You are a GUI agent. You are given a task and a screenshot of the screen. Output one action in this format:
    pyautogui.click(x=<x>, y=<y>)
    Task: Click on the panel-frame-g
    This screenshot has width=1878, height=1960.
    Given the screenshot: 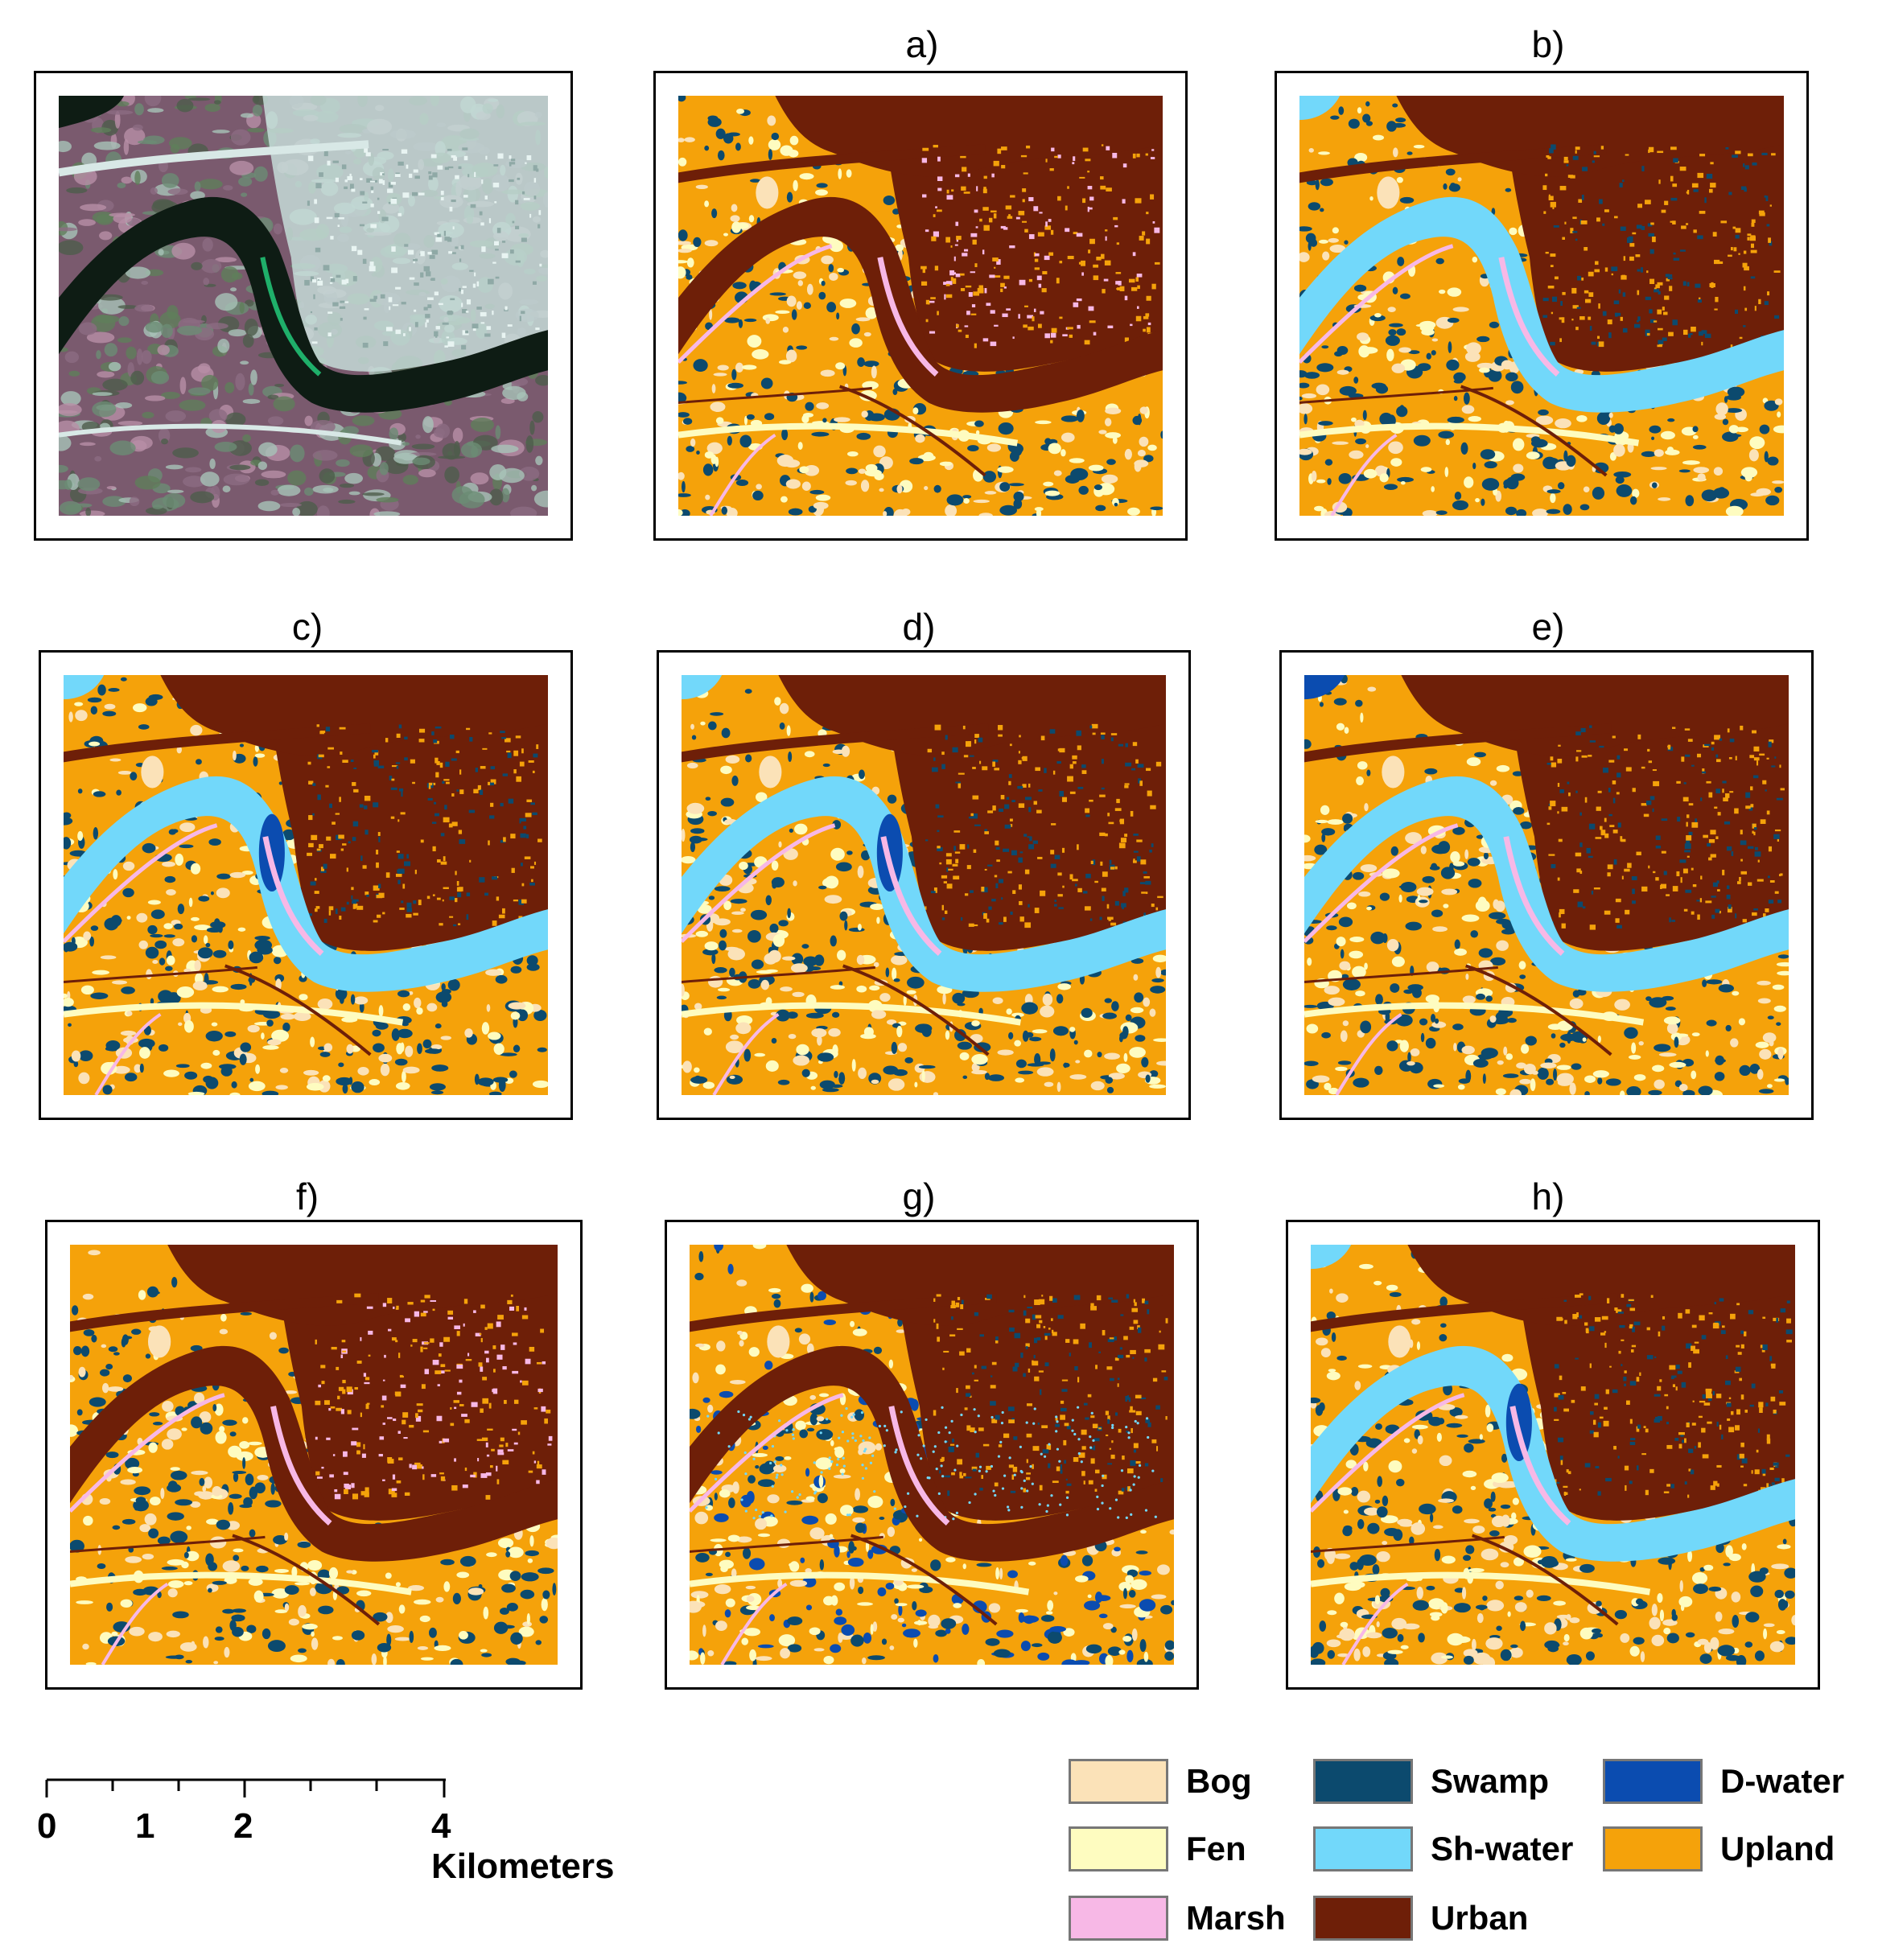 What is the action you would take?
    pyautogui.click(x=932, y=1455)
    